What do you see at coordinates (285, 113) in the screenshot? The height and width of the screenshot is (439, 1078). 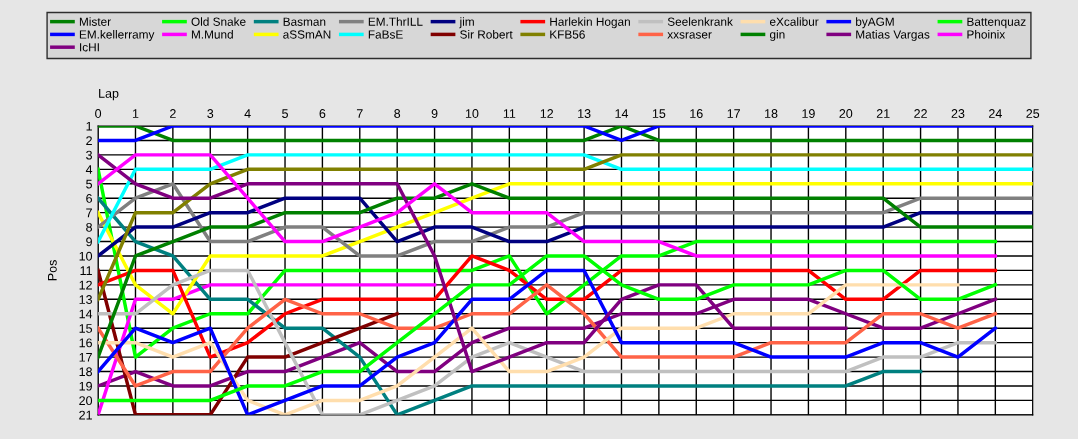 I see `x-tick-label: 5` at bounding box center [285, 113].